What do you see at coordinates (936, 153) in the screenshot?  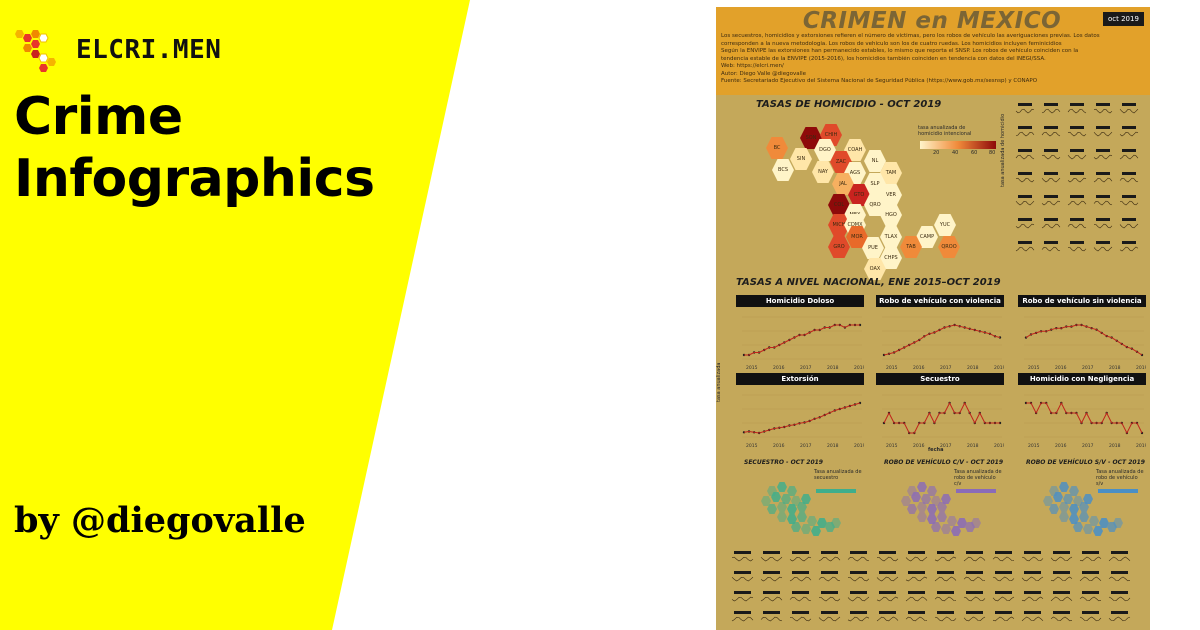 I see `legend-tick: 20` at bounding box center [936, 153].